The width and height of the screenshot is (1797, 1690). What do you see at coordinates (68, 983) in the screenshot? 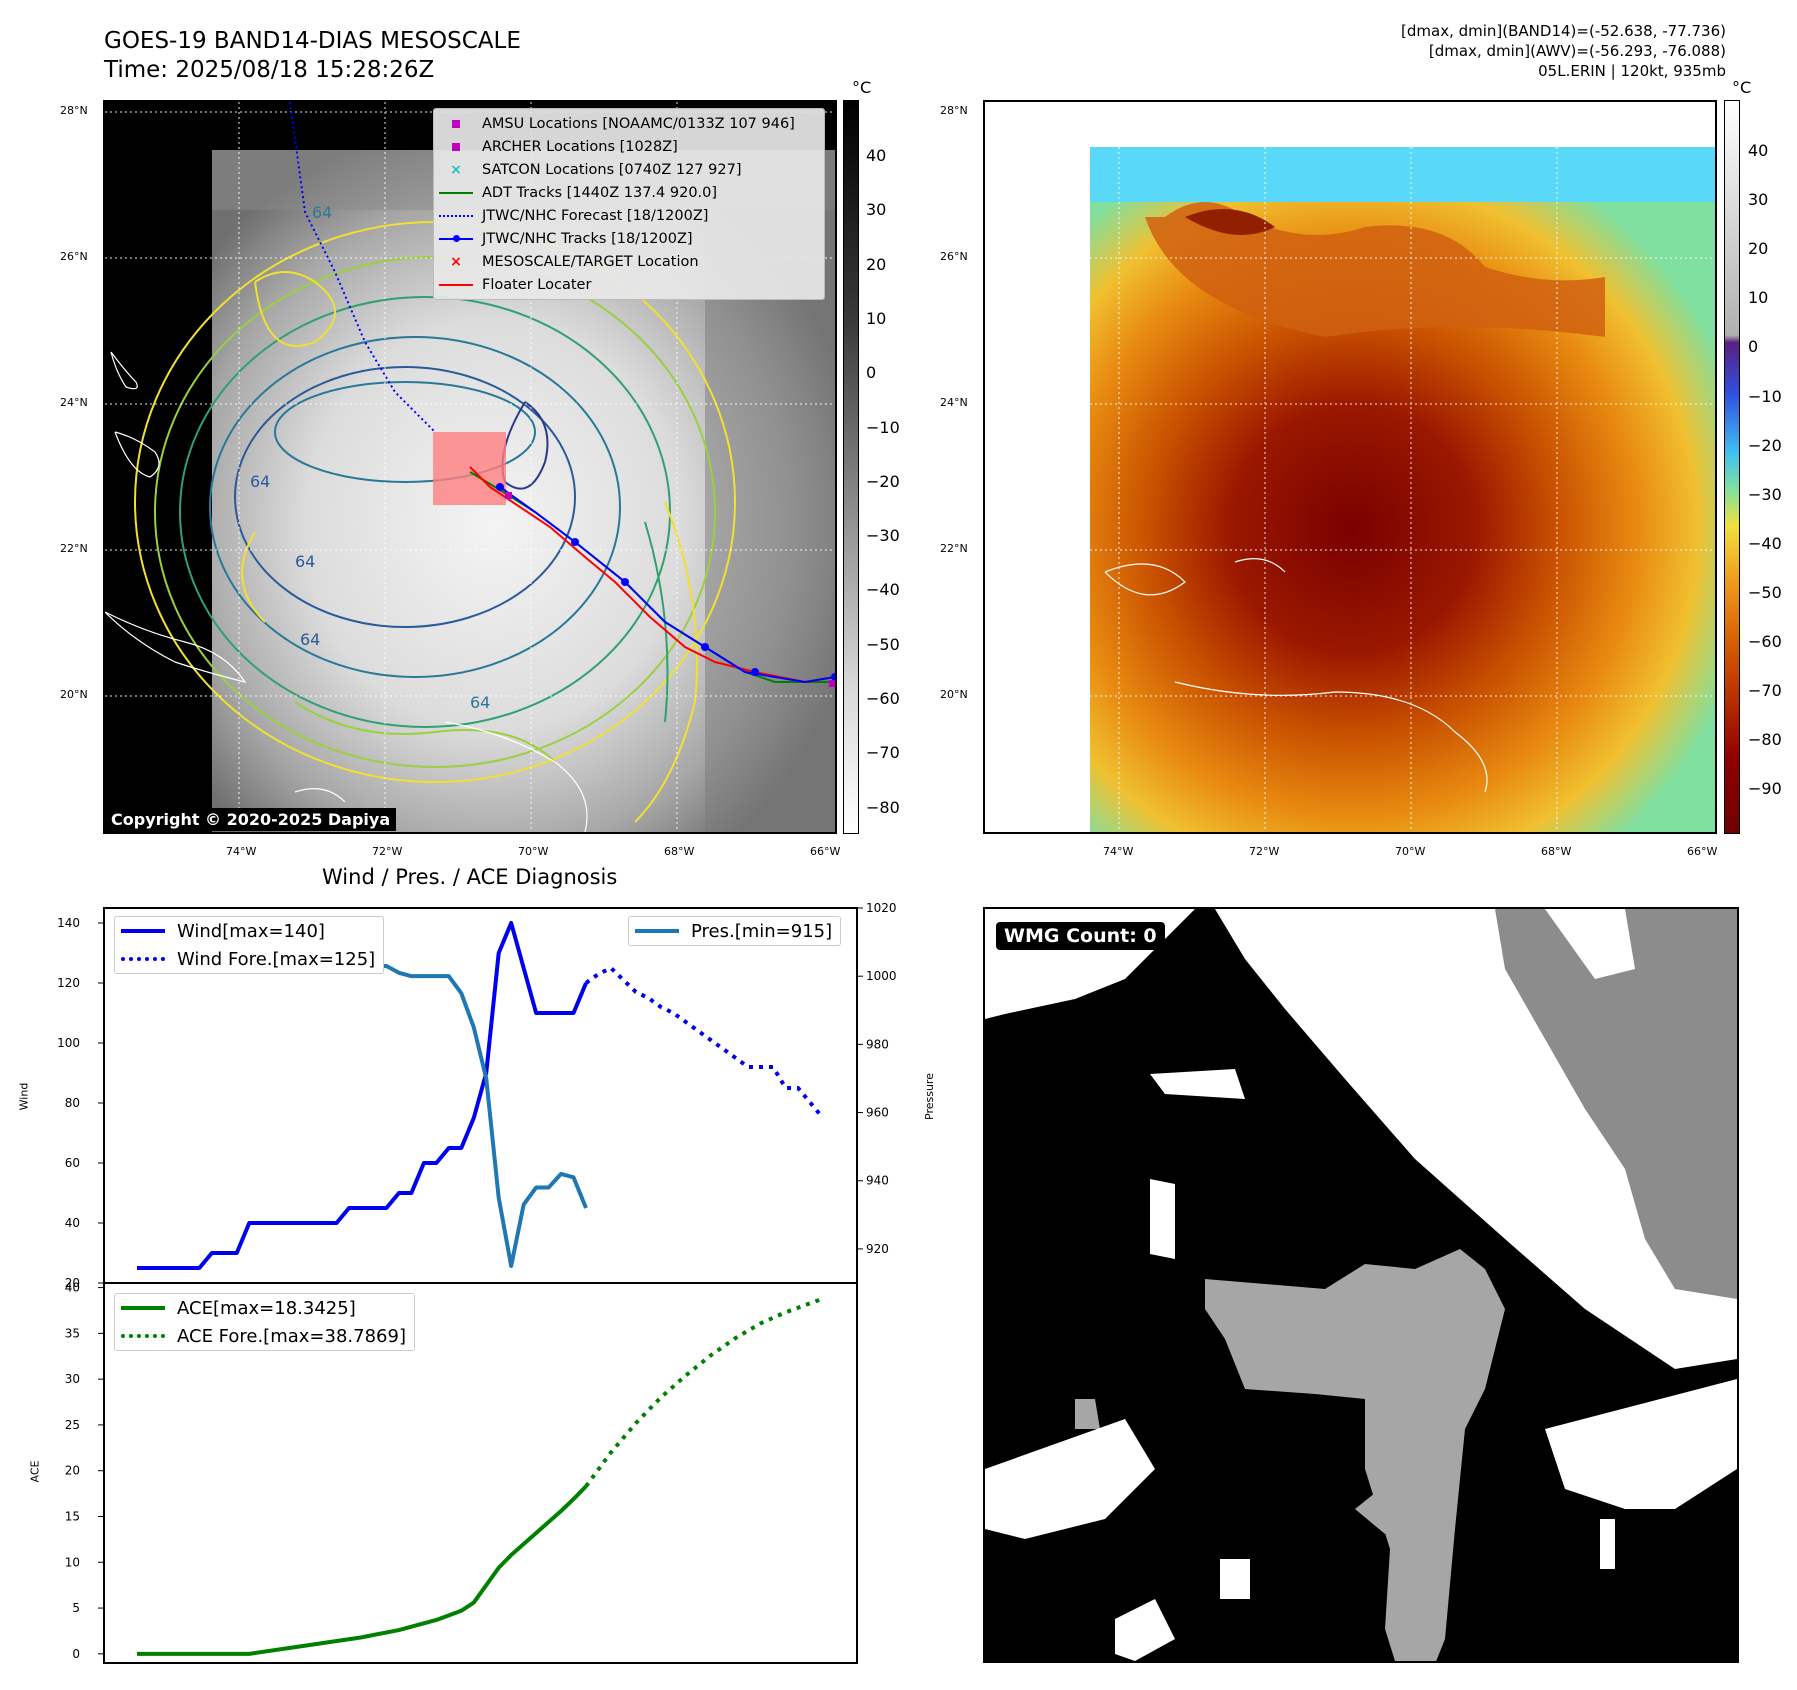
I see `wind-tick-label: 120` at bounding box center [68, 983].